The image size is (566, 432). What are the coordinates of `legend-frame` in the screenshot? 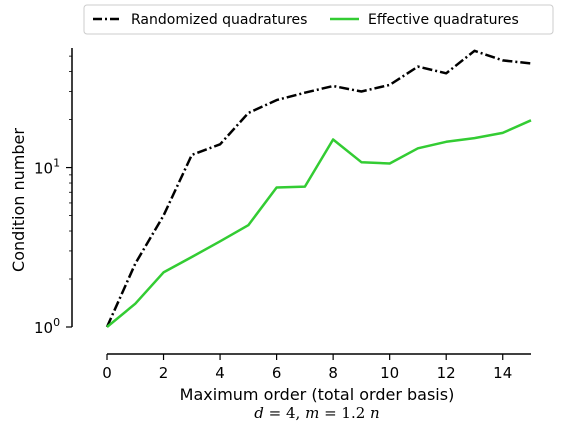 It's located at (318, 19).